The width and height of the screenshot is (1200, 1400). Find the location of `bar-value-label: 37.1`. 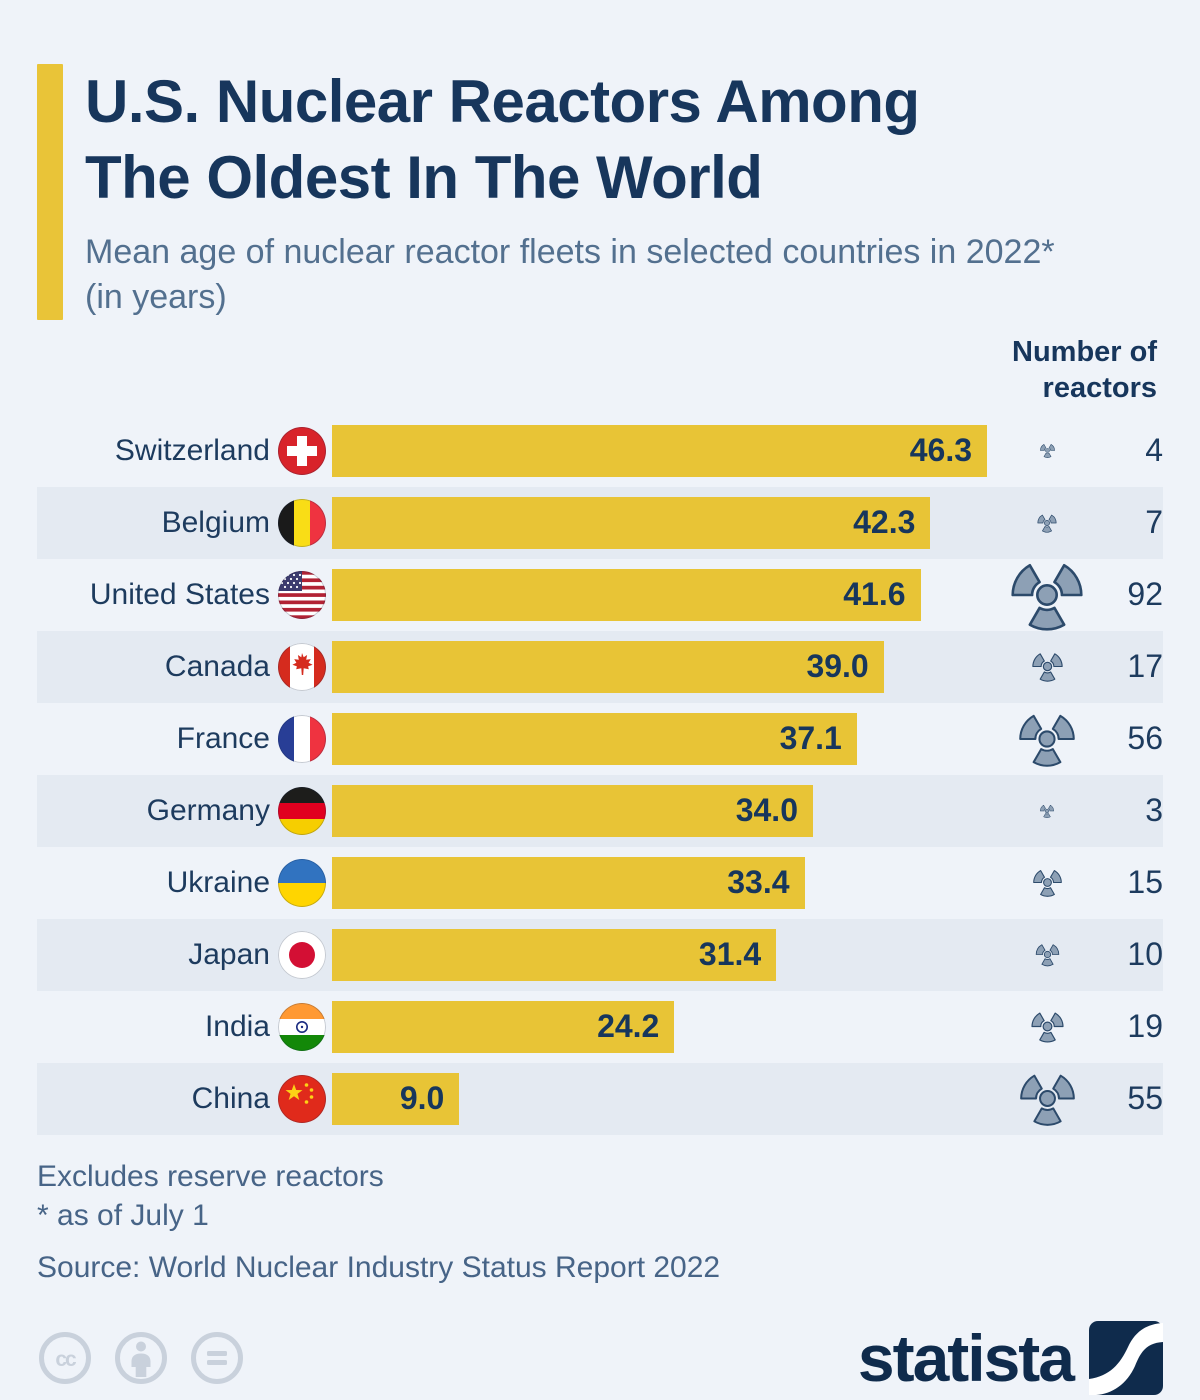

bar-value-label: 37.1 is located at coordinates (810, 738).